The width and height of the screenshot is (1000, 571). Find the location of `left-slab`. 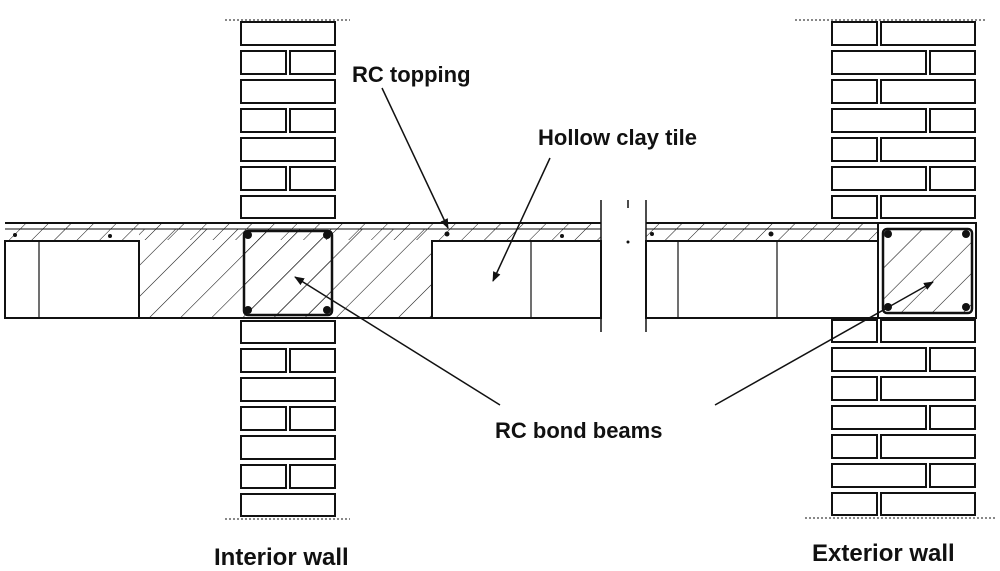

left-slab is located at coordinates (303, 266).